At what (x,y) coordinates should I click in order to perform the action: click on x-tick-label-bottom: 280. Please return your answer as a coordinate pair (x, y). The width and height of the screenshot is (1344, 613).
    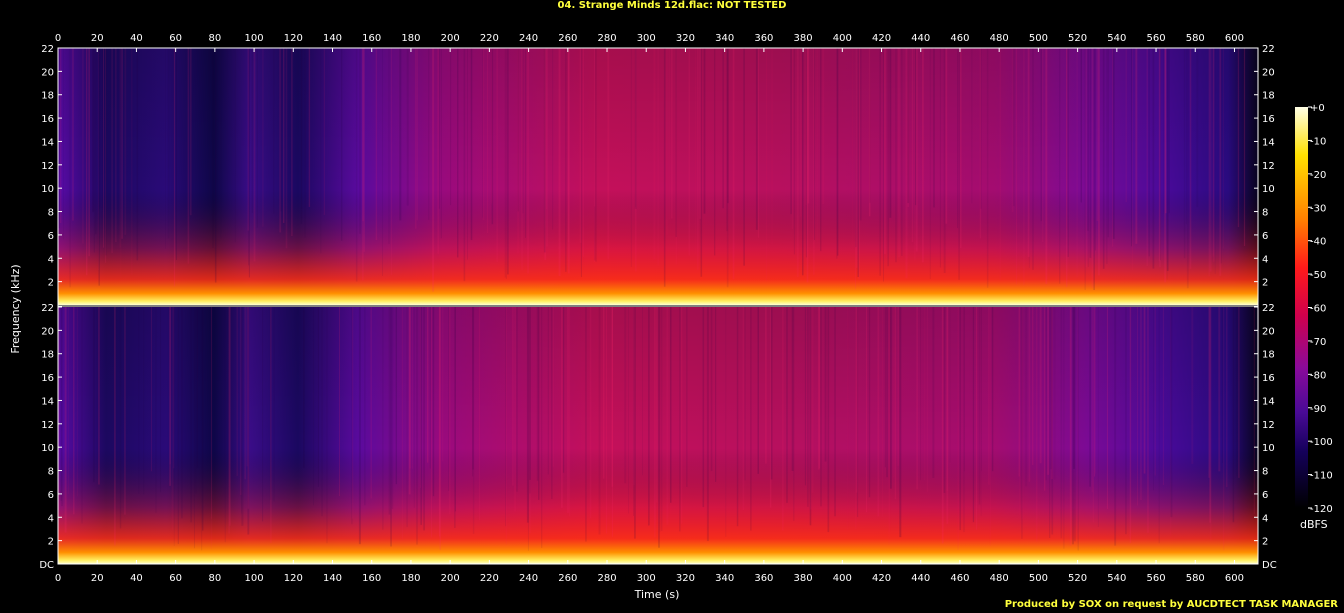
    Looking at the image, I should click on (606, 578).